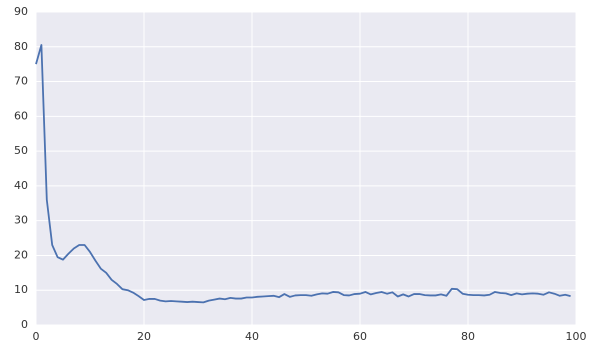 This screenshot has height=348, width=589. What do you see at coordinates (21, 150) in the screenshot?
I see `y-tick-label: 50` at bounding box center [21, 150].